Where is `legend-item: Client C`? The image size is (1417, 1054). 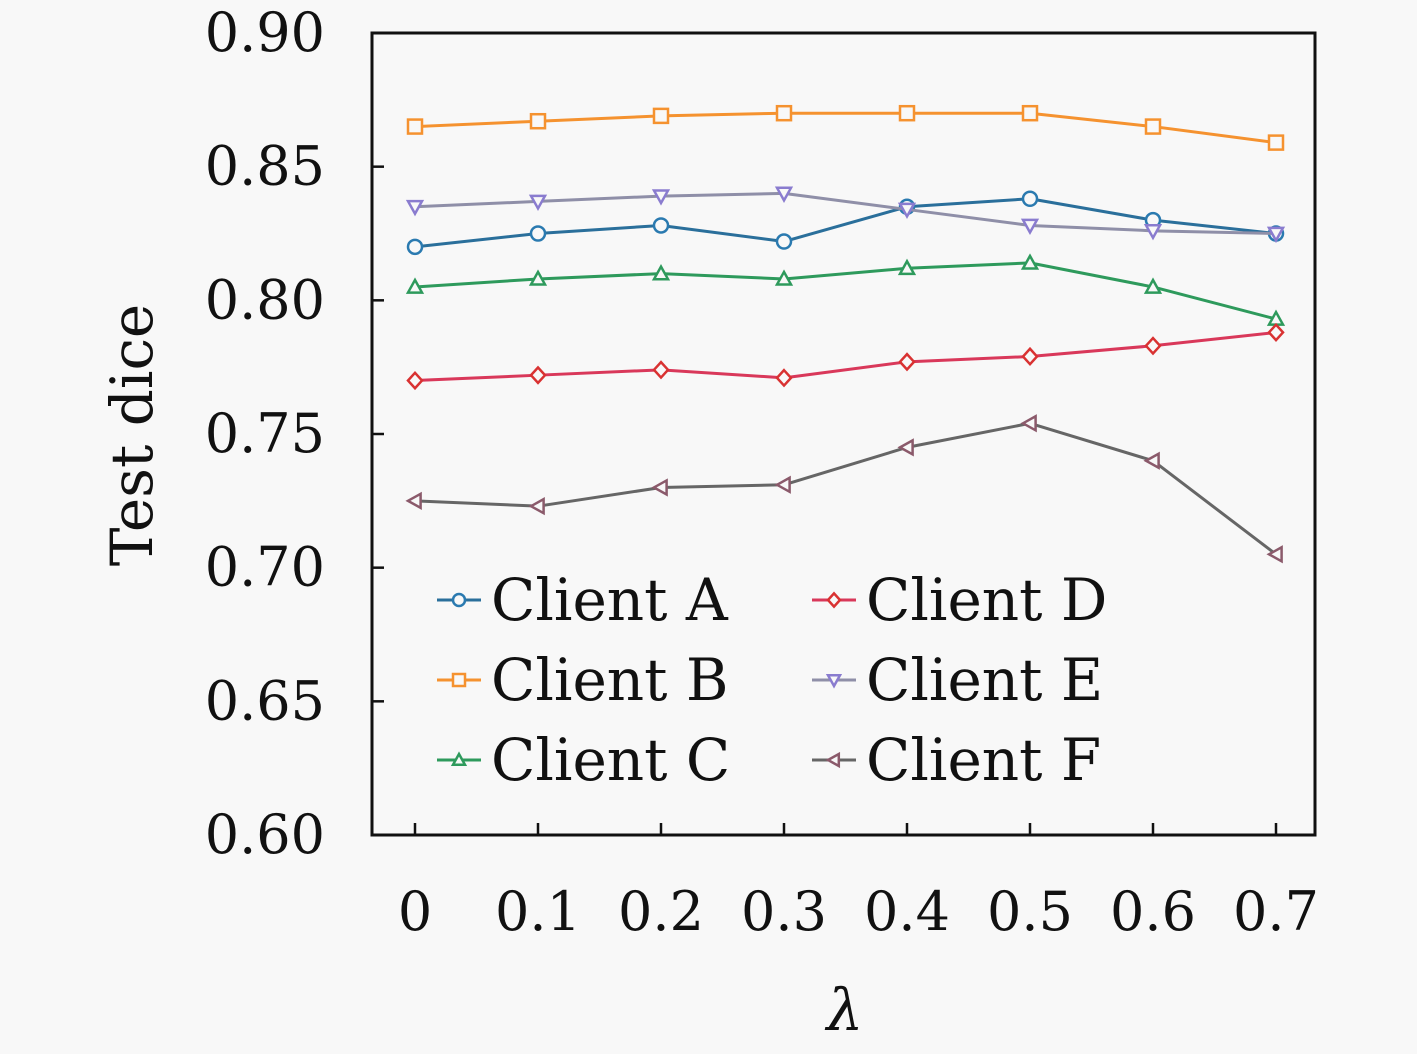 legend-item: Client C is located at coordinates (583, 760).